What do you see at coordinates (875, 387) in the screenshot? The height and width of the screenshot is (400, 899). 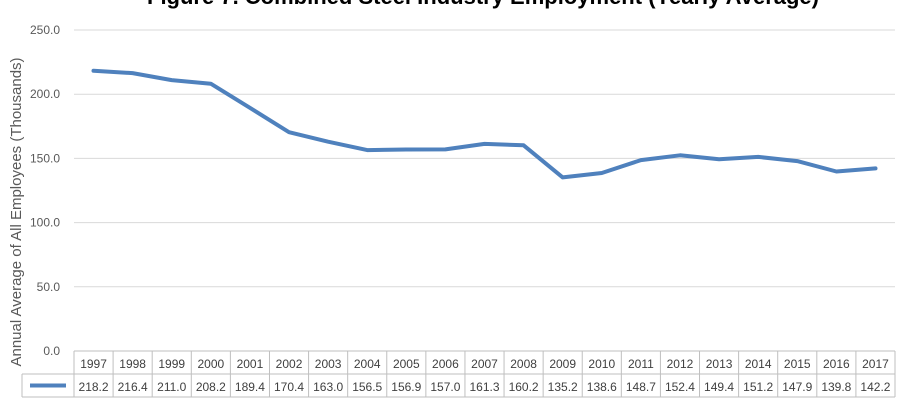 I see `data-label: 142.2` at bounding box center [875, 387].